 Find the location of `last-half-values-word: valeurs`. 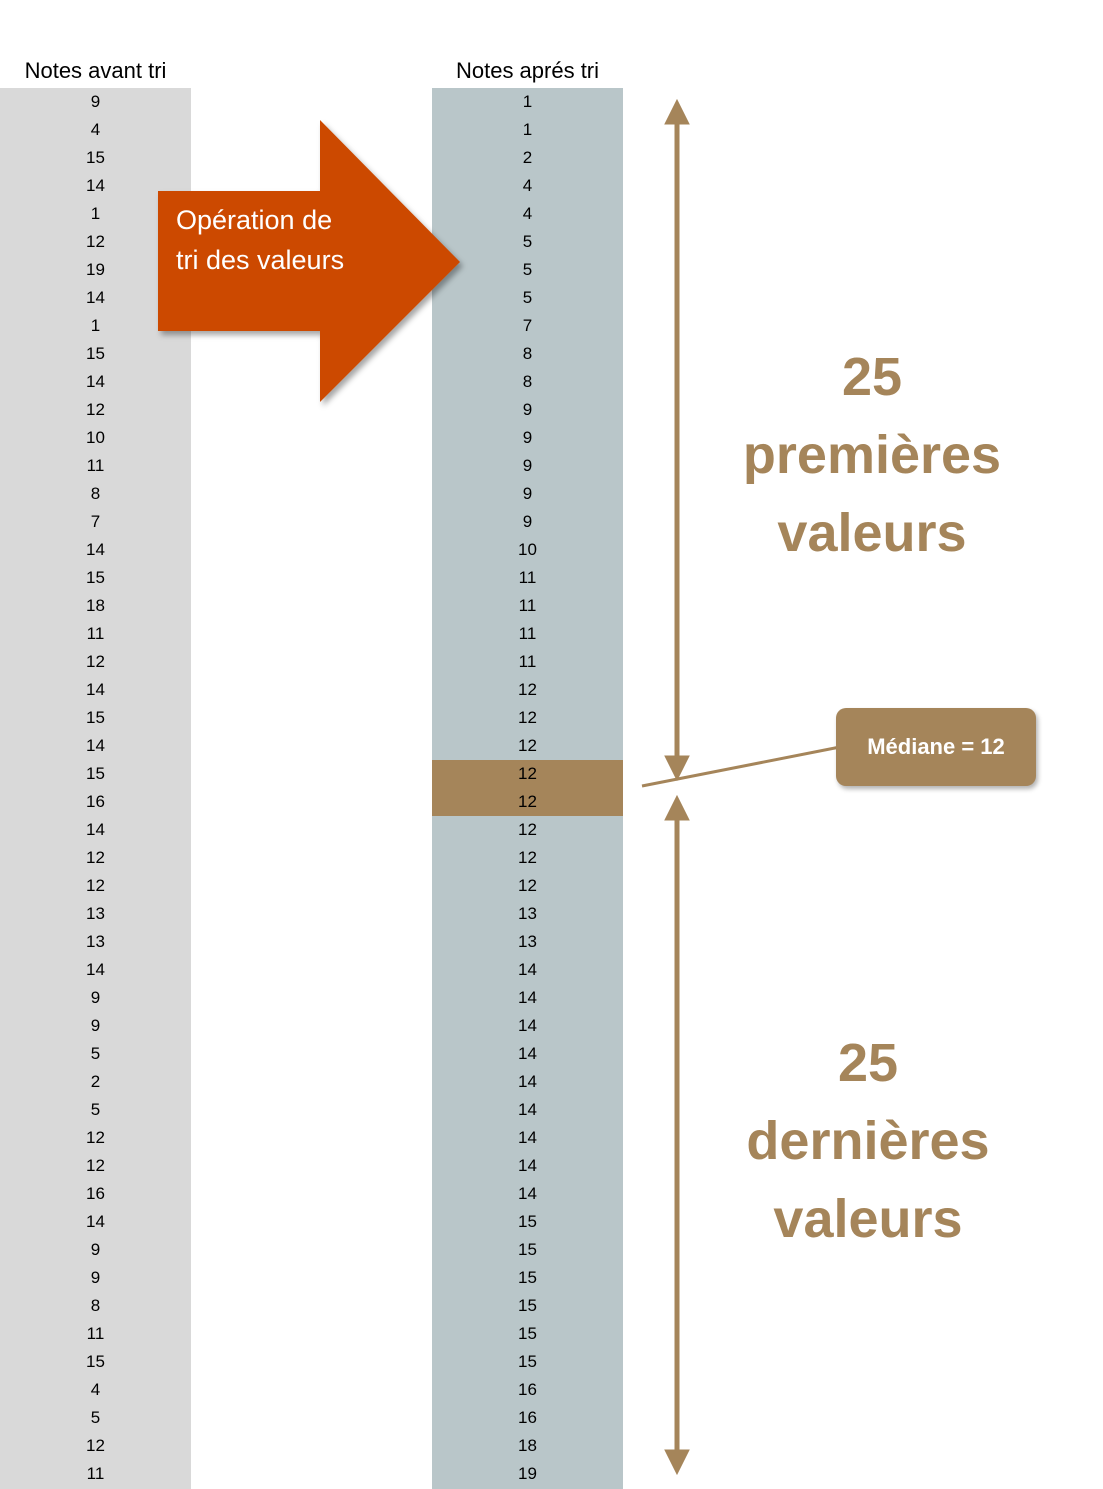

last-half-values-word: valeurs is located at coordinates (868, 1219).